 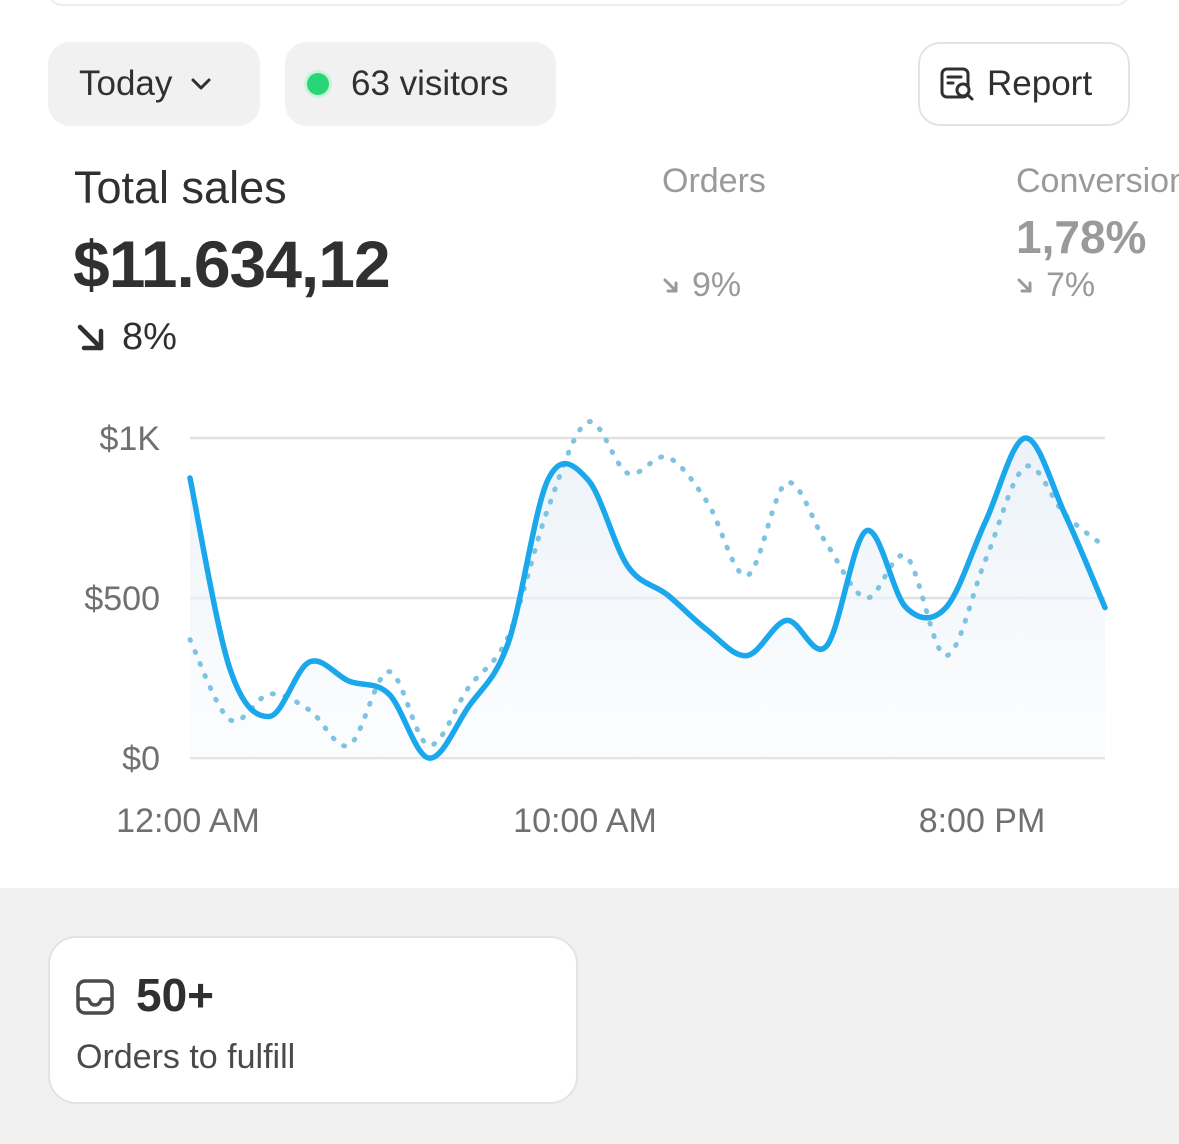 I want to click on conversion-metric: Conversion 1,78% 7%, so click(x=1097, y=235).